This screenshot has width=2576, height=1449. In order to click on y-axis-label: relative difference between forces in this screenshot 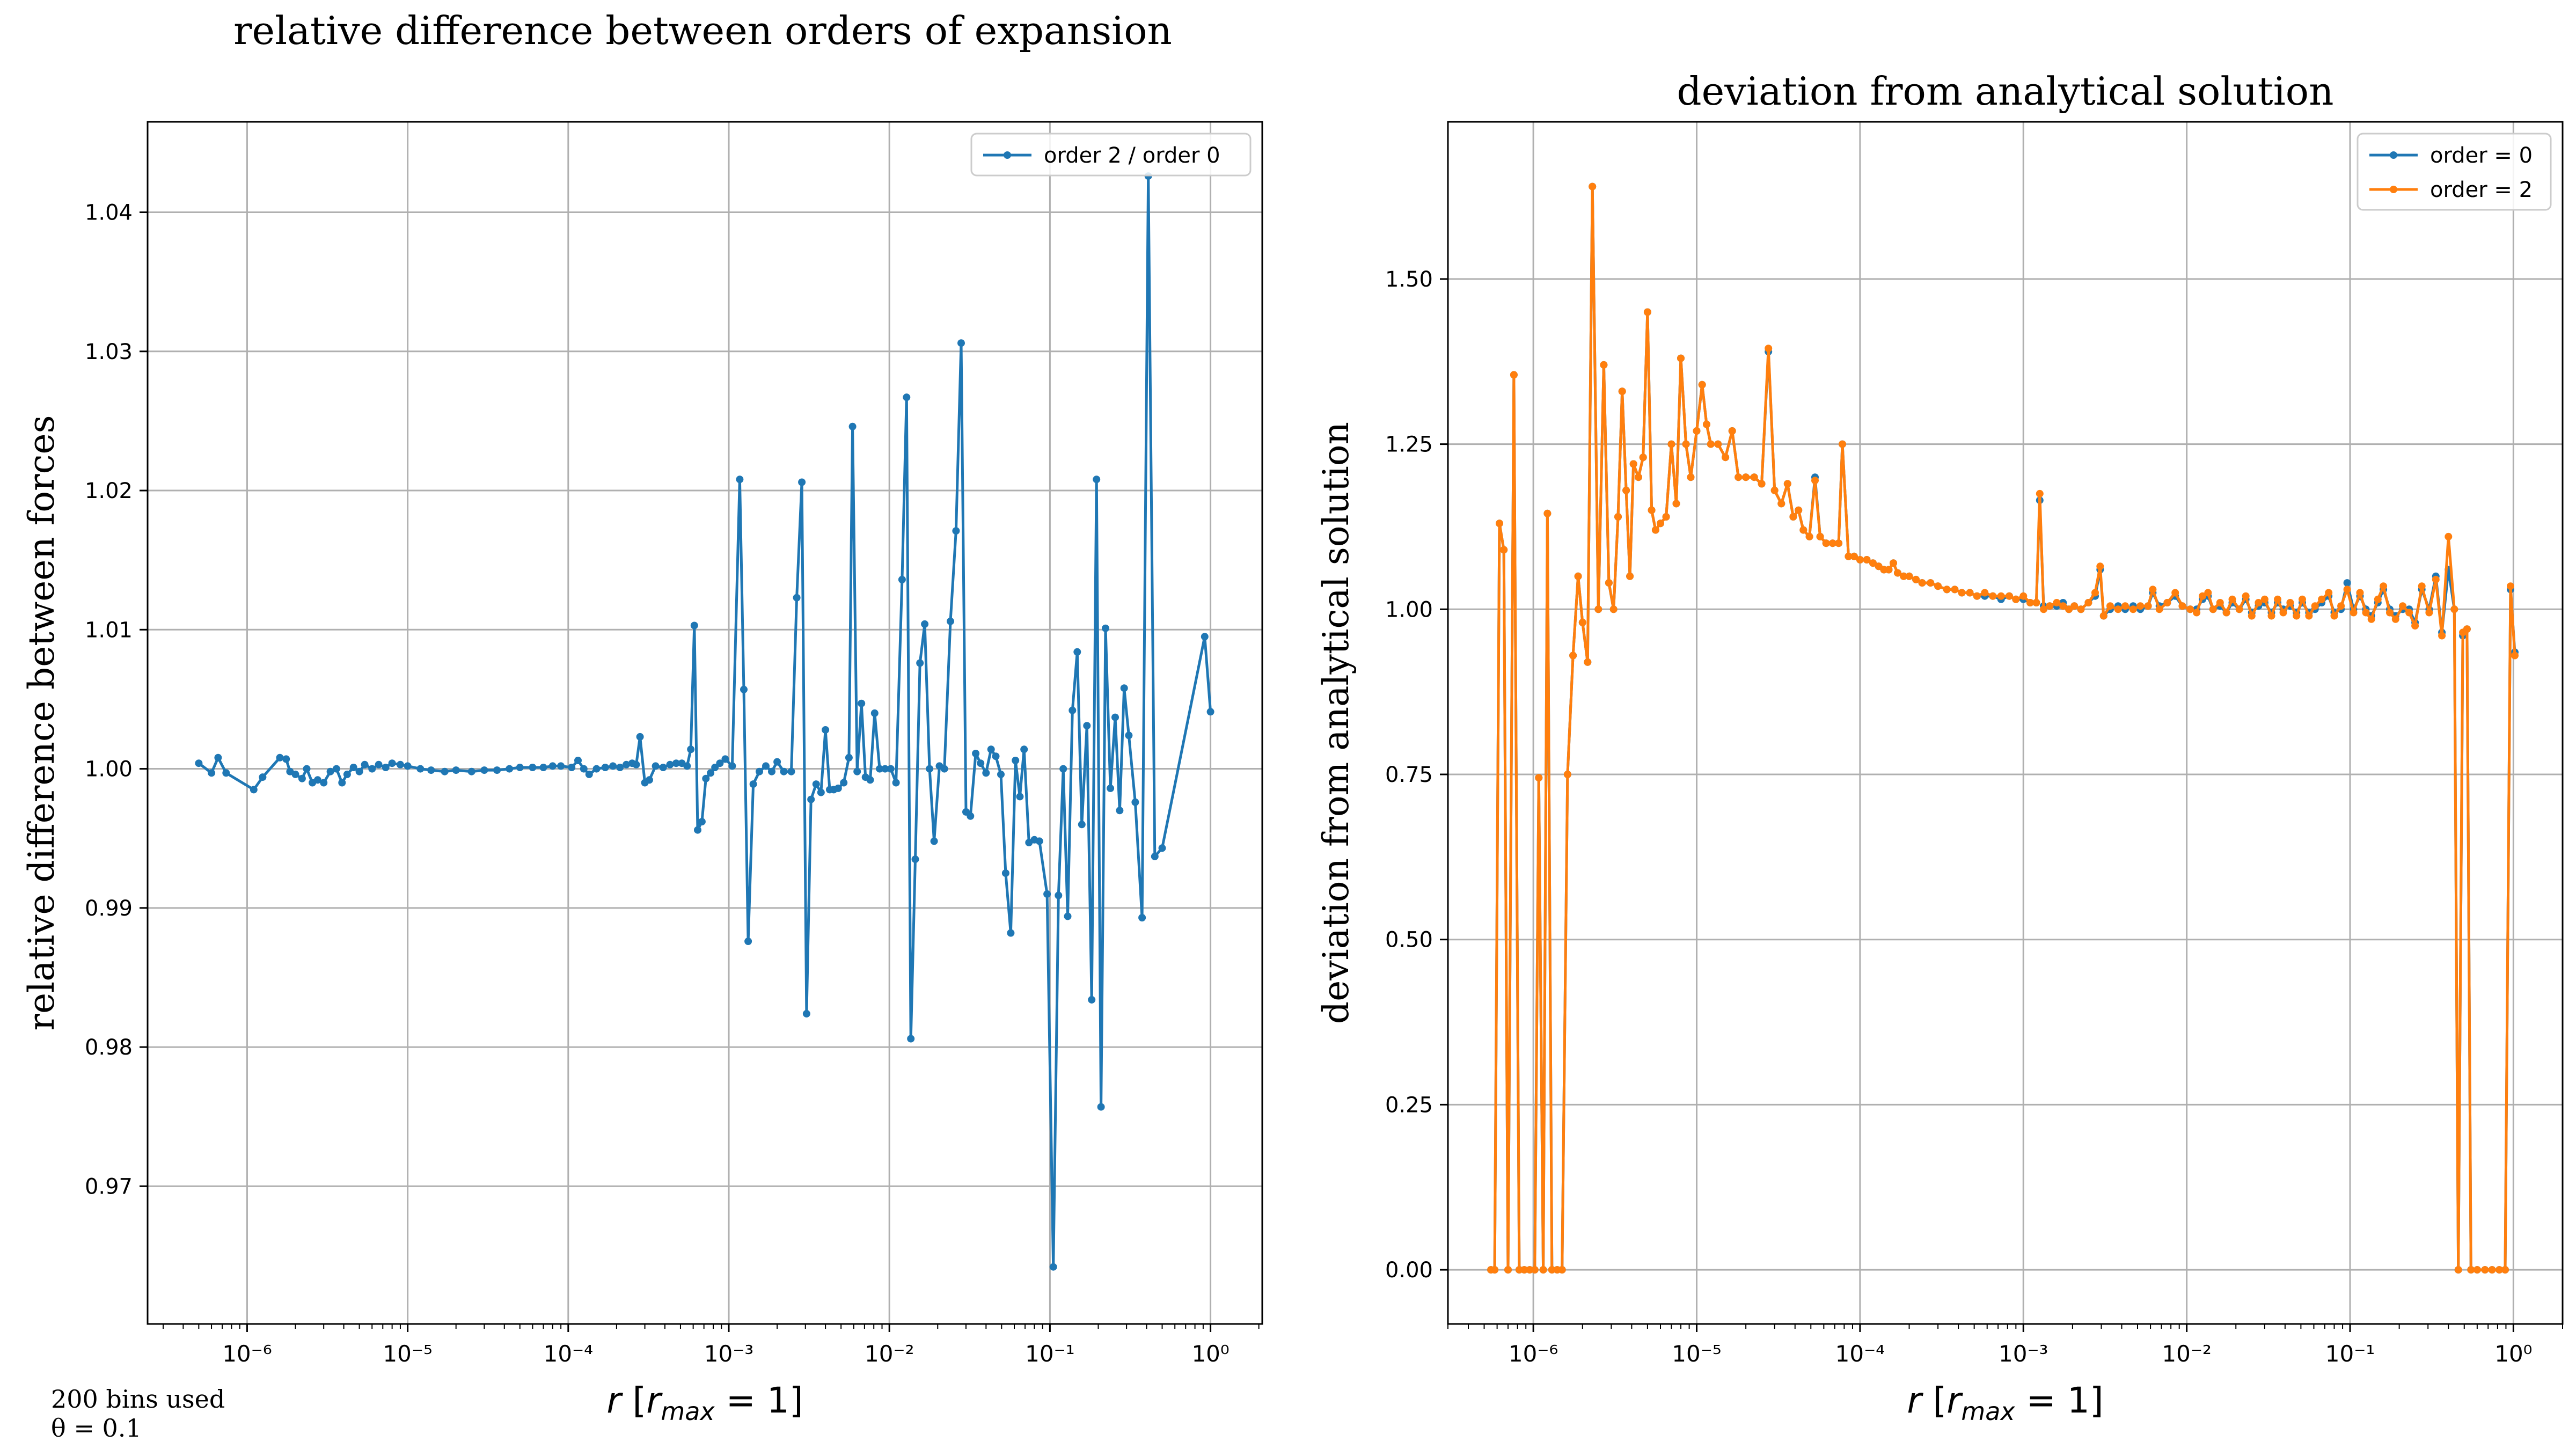, I will do `click(41, 723)`.